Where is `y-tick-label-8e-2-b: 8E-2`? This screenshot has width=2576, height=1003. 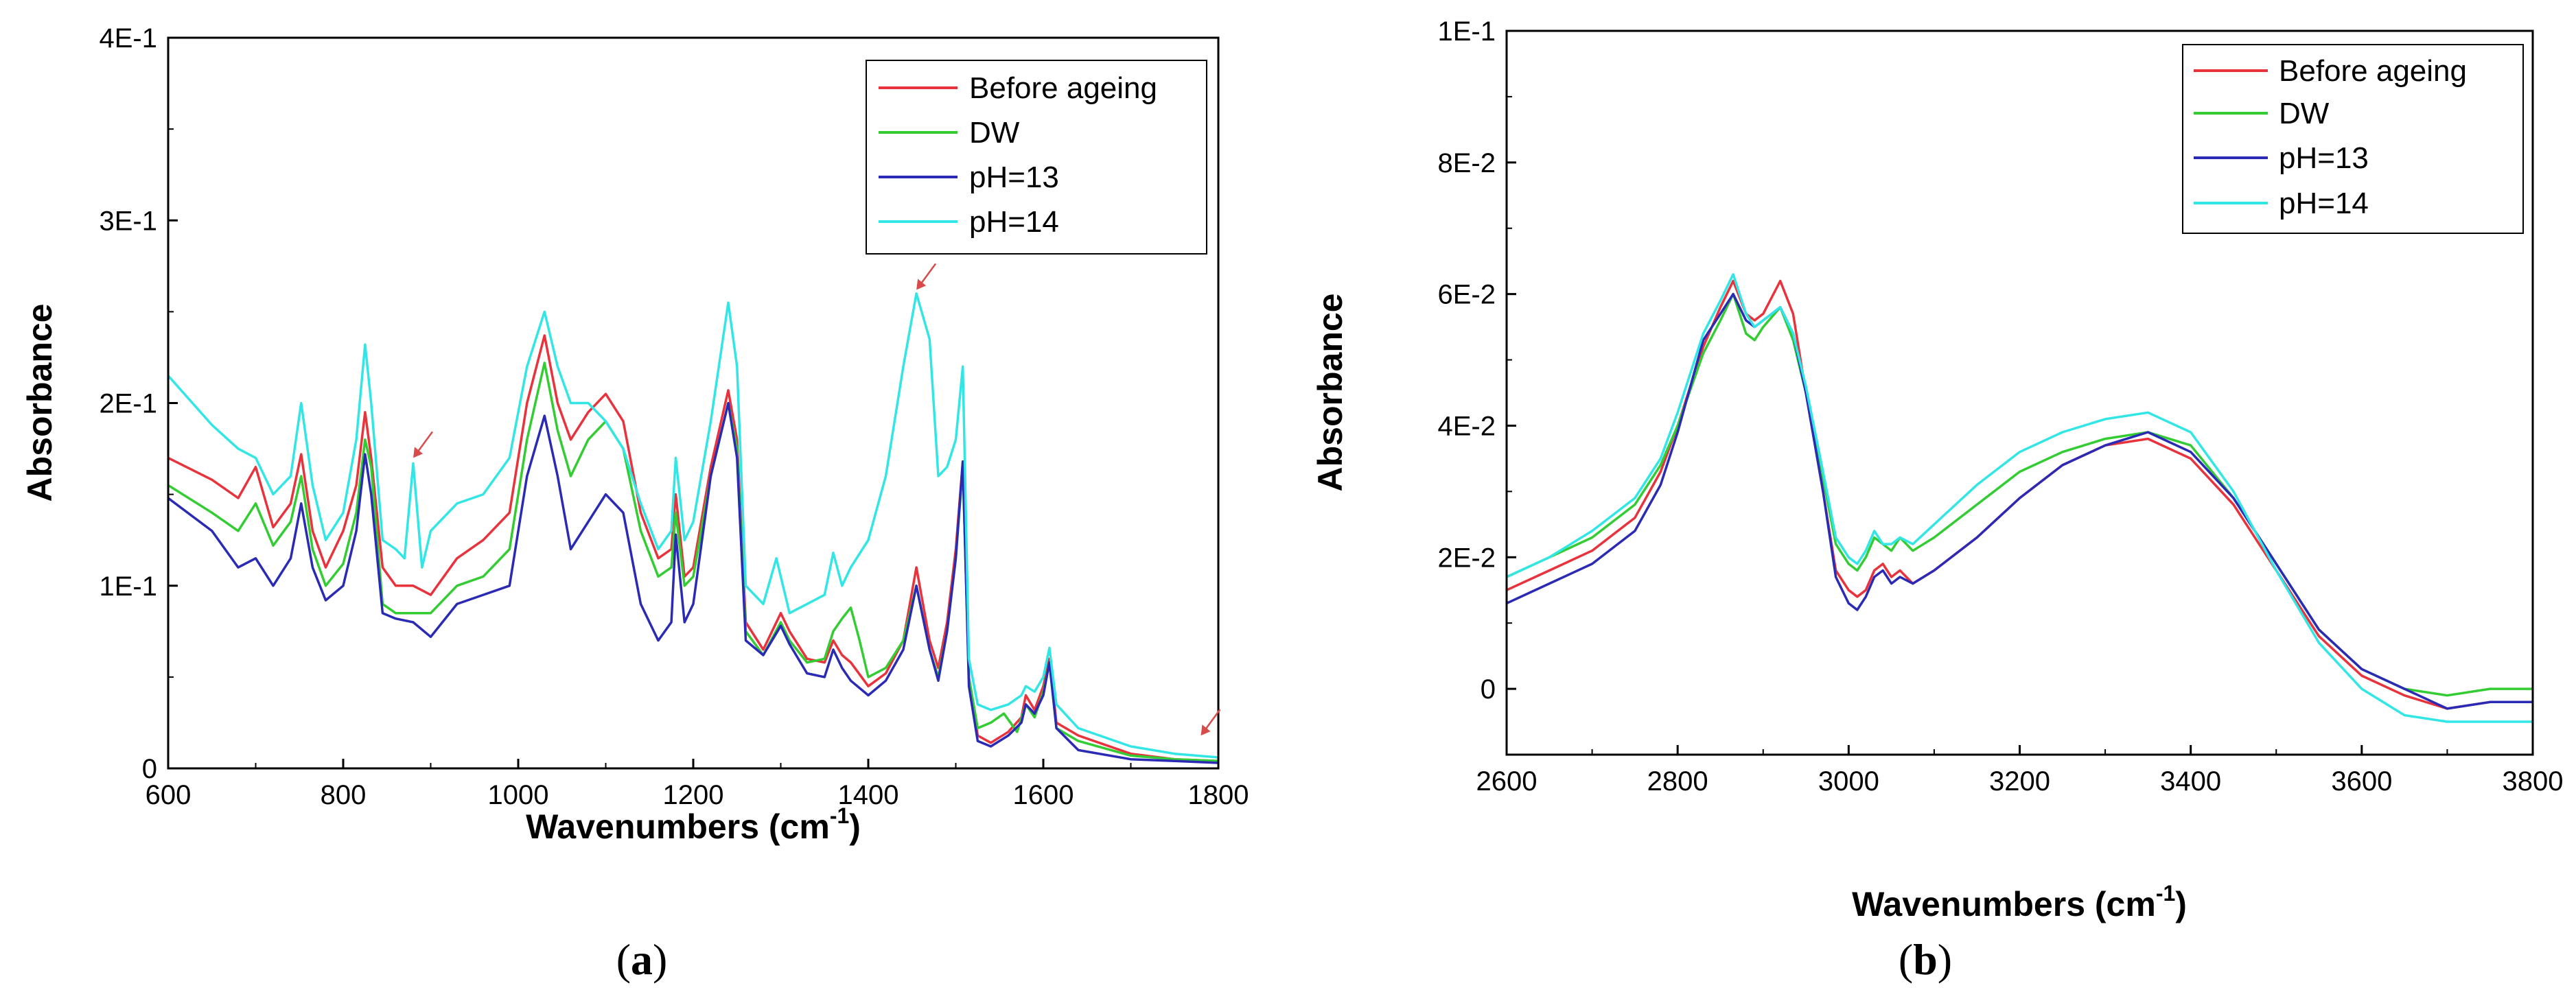
y-tick-label-8e-2-b: 8E-2 is located at coordinates (1467, 163).